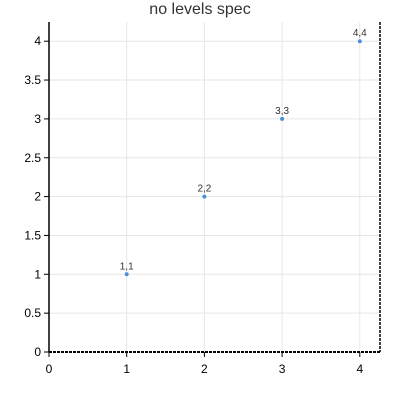  What do you see at coordinates (32, 158) in the screenshot?
I see `y-tick-label-5: 2.5` at bounding box center [32, 158].